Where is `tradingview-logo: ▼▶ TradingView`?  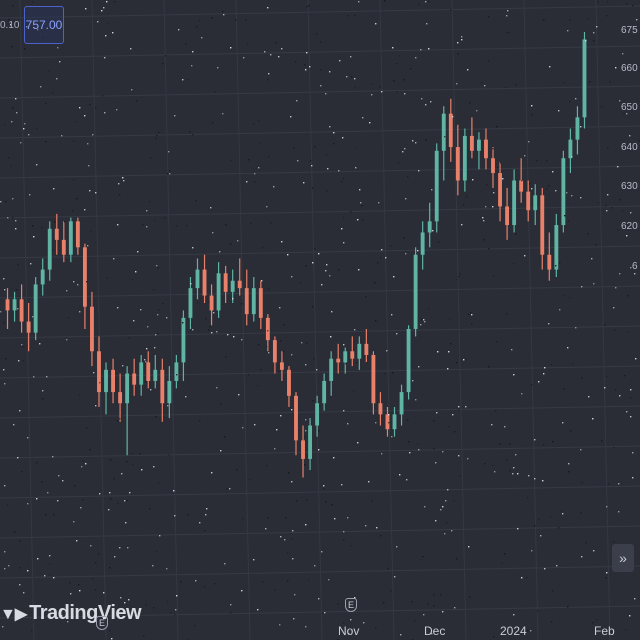 tradingview-logo: ▼▶ TradingView is located at coordinates (71, 613).